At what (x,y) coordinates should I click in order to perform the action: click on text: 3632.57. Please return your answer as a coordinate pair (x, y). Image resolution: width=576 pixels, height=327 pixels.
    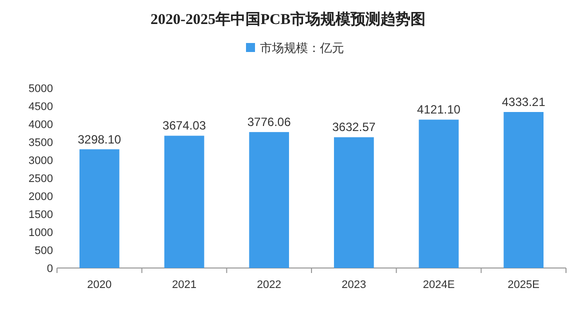
    Looking at the image, I should click on (354, 127).